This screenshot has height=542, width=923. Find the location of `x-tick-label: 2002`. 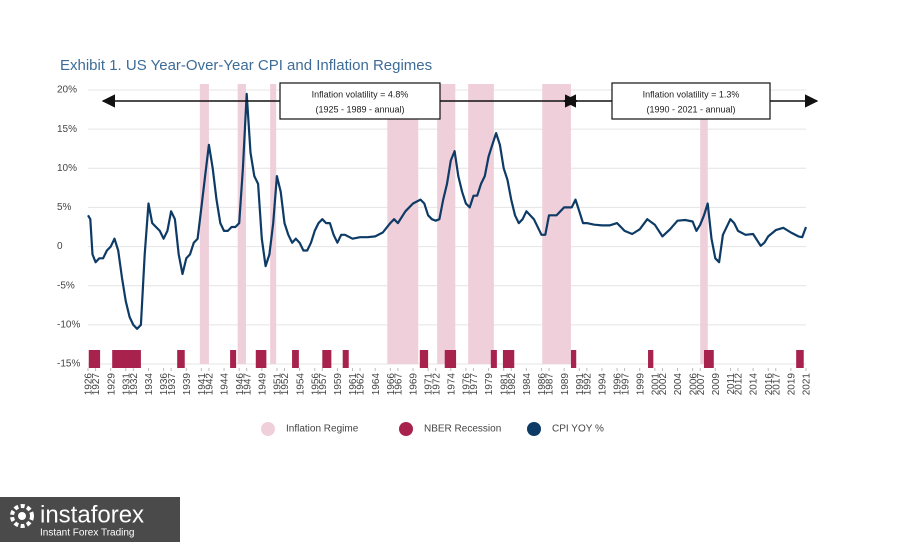

x-tick-label: 2002 is located at coordinates (663, 384).